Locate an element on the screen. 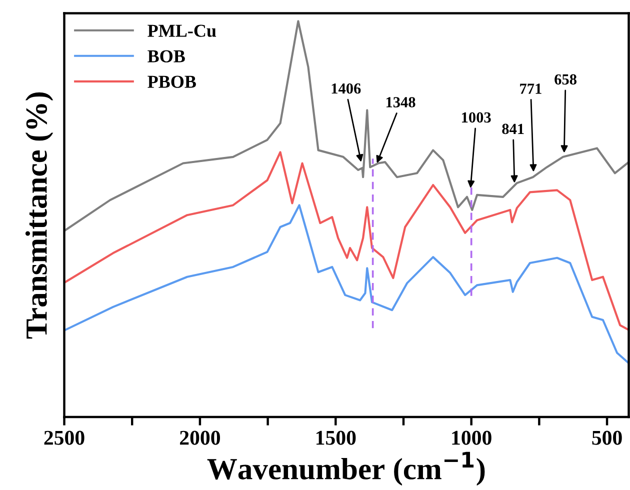  x-tick-label: 2000 is located at coordinates (200, 437).